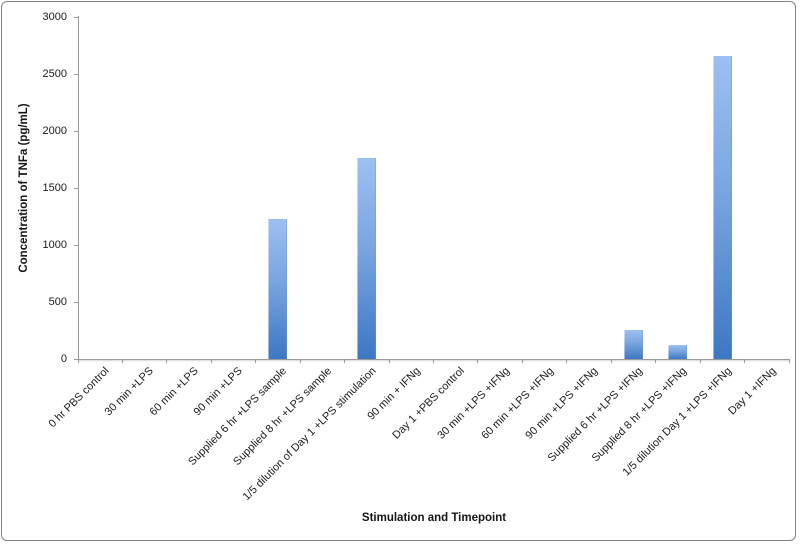 The width and height of the screenshot is (800, 544). Describe the element at coordinates (24, 188) in the screenshot. I see `y-axis-title: Concentration of TNFa (pg/mL)` at that location.